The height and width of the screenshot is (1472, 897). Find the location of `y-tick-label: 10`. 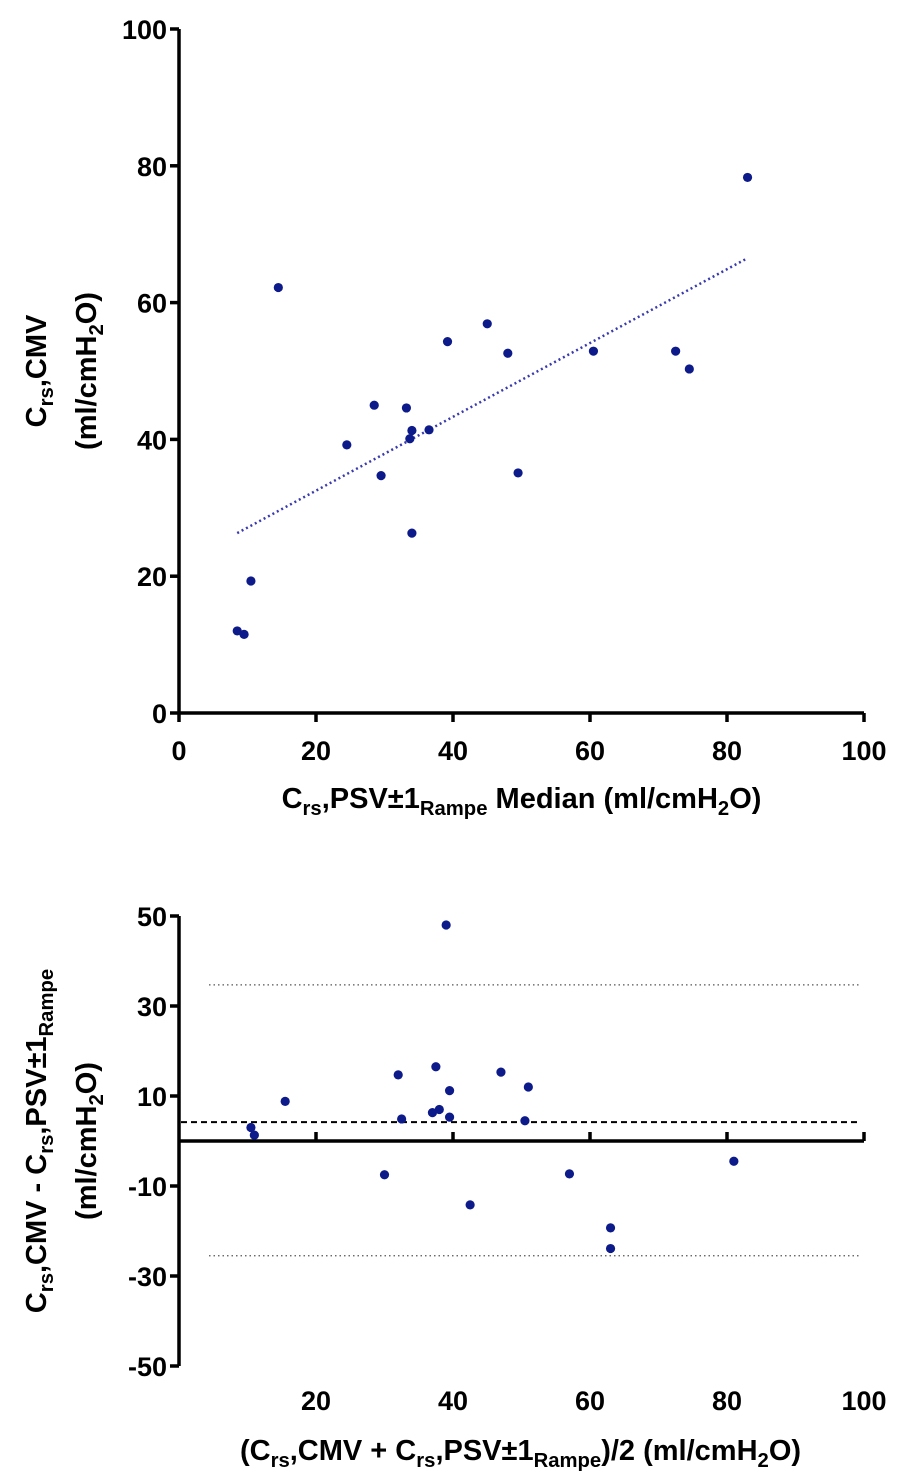

y-tick-label: 10 is located at coordinates (152, 1097).